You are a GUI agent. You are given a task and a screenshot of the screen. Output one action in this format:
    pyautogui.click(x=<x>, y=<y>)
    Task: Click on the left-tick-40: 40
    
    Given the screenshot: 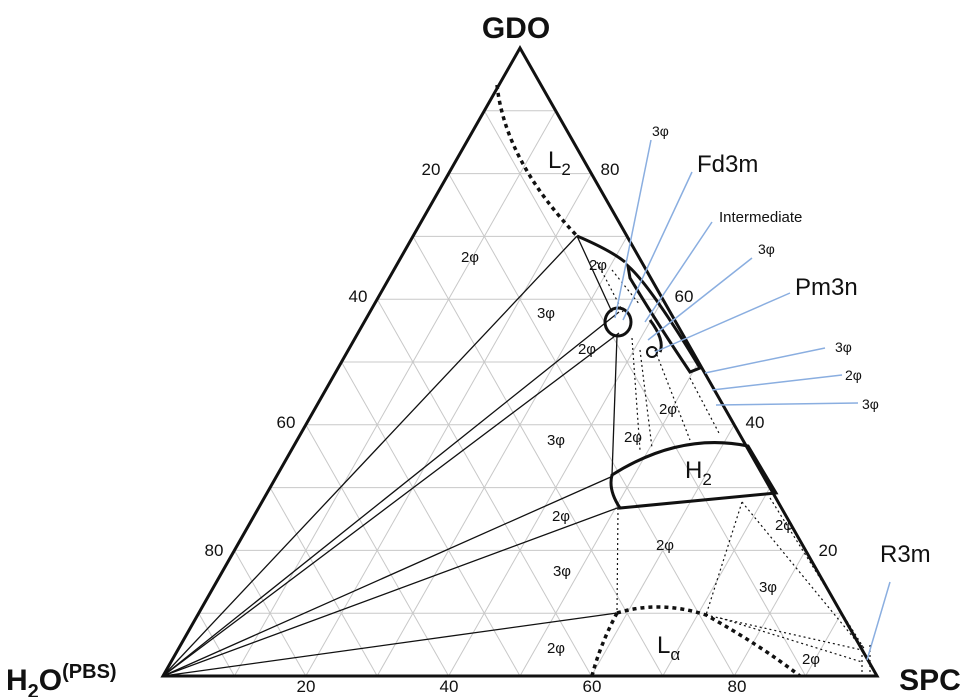 What is the action you would take?
    pyautogui.click(x=358, y=296)
    